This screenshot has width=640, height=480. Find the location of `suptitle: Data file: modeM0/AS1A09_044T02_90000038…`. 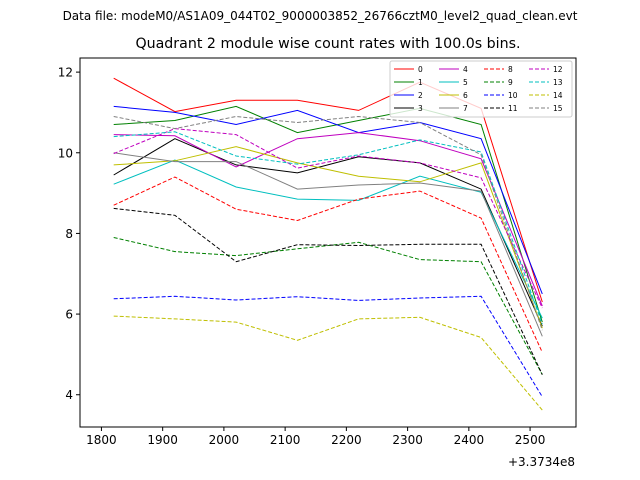

suptitle: Data file: modeM0/AS1A09_044T02_90000038… is located at coordinates (320, 16).